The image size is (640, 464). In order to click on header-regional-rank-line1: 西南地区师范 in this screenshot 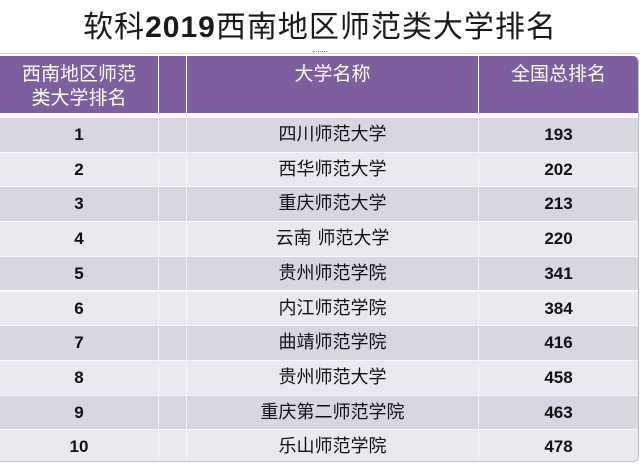, I will do `click(78, 74)`.